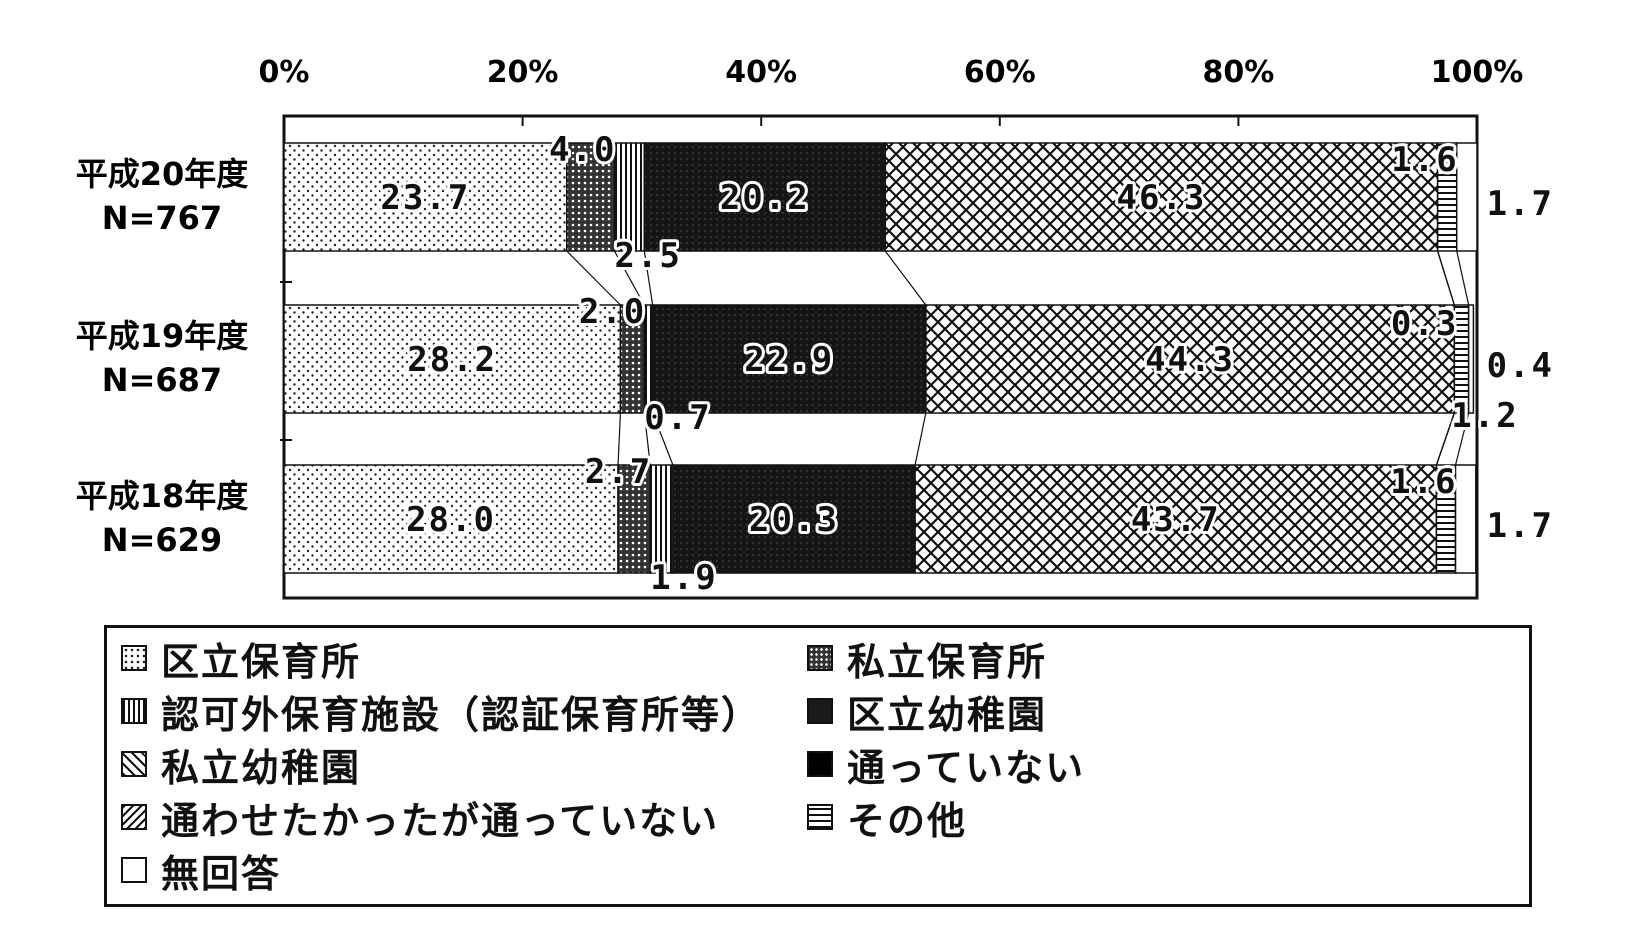  I want to click on legend-item: その他, so click(887, 819).